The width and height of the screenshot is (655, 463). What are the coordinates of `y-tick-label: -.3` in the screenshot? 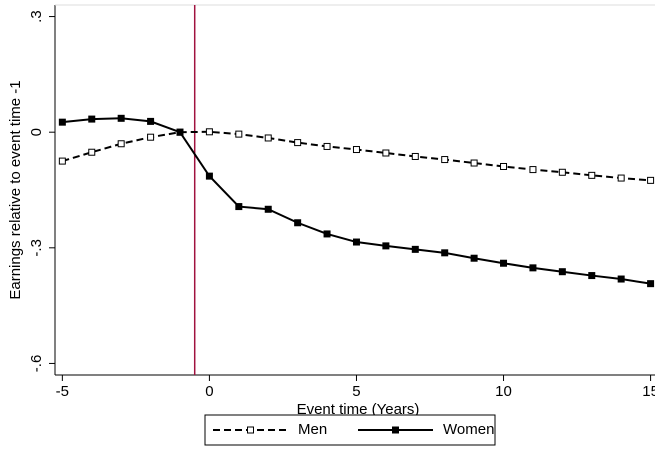 It's located at (36, 248).